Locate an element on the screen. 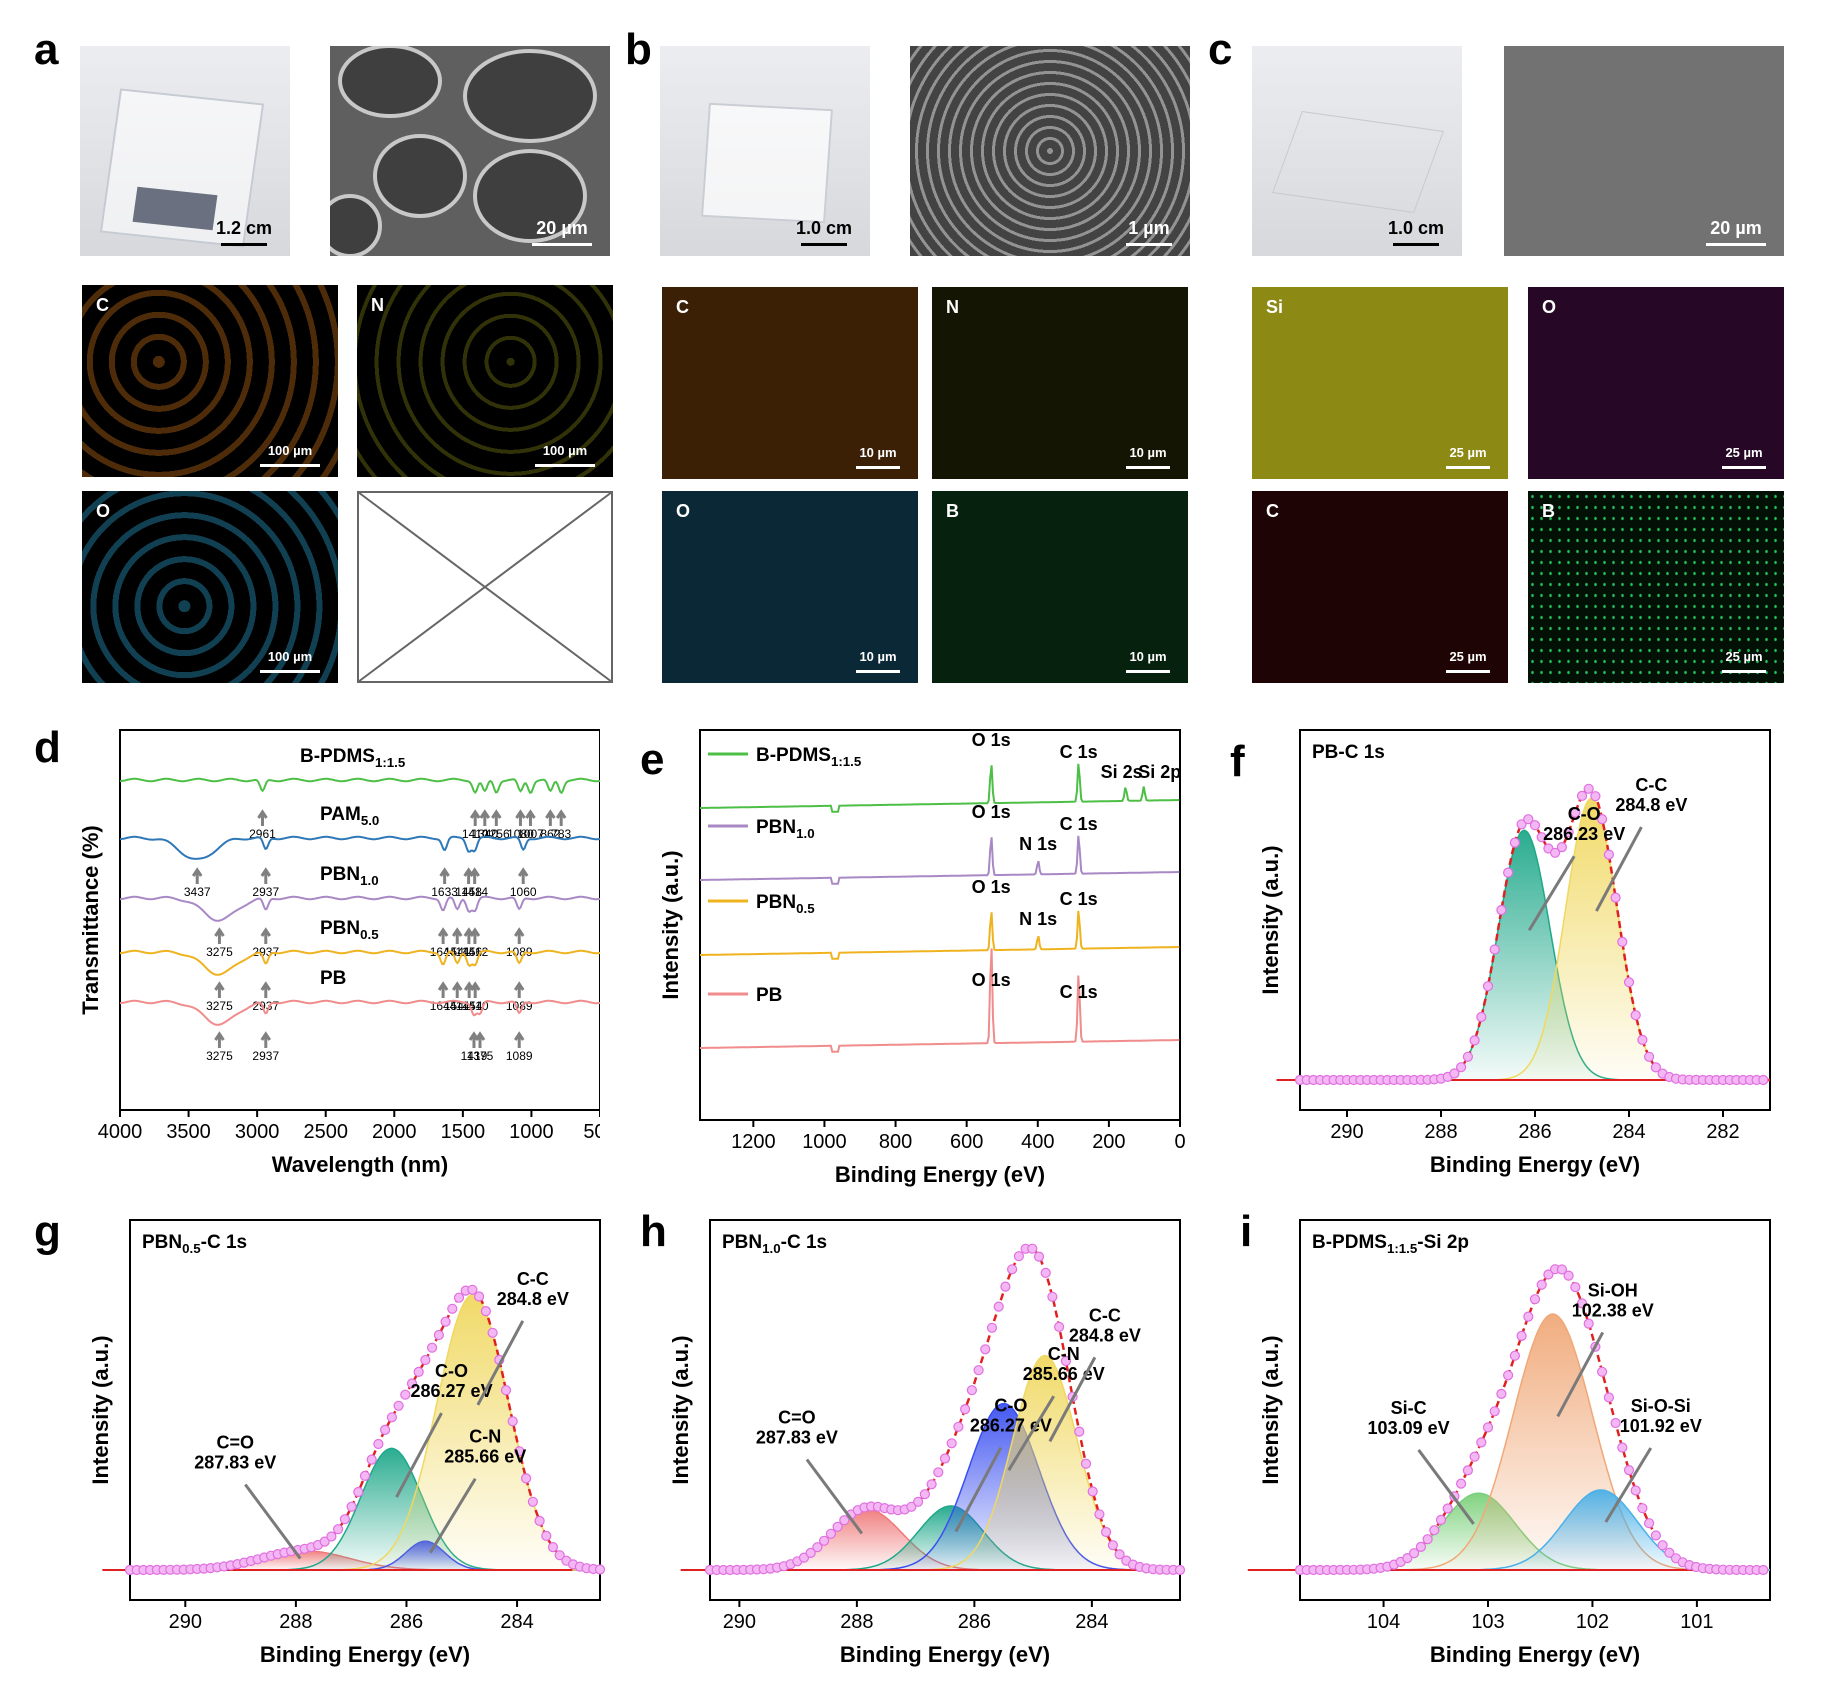  panel-letter-i: i is located at coordinates (1246, 1231).